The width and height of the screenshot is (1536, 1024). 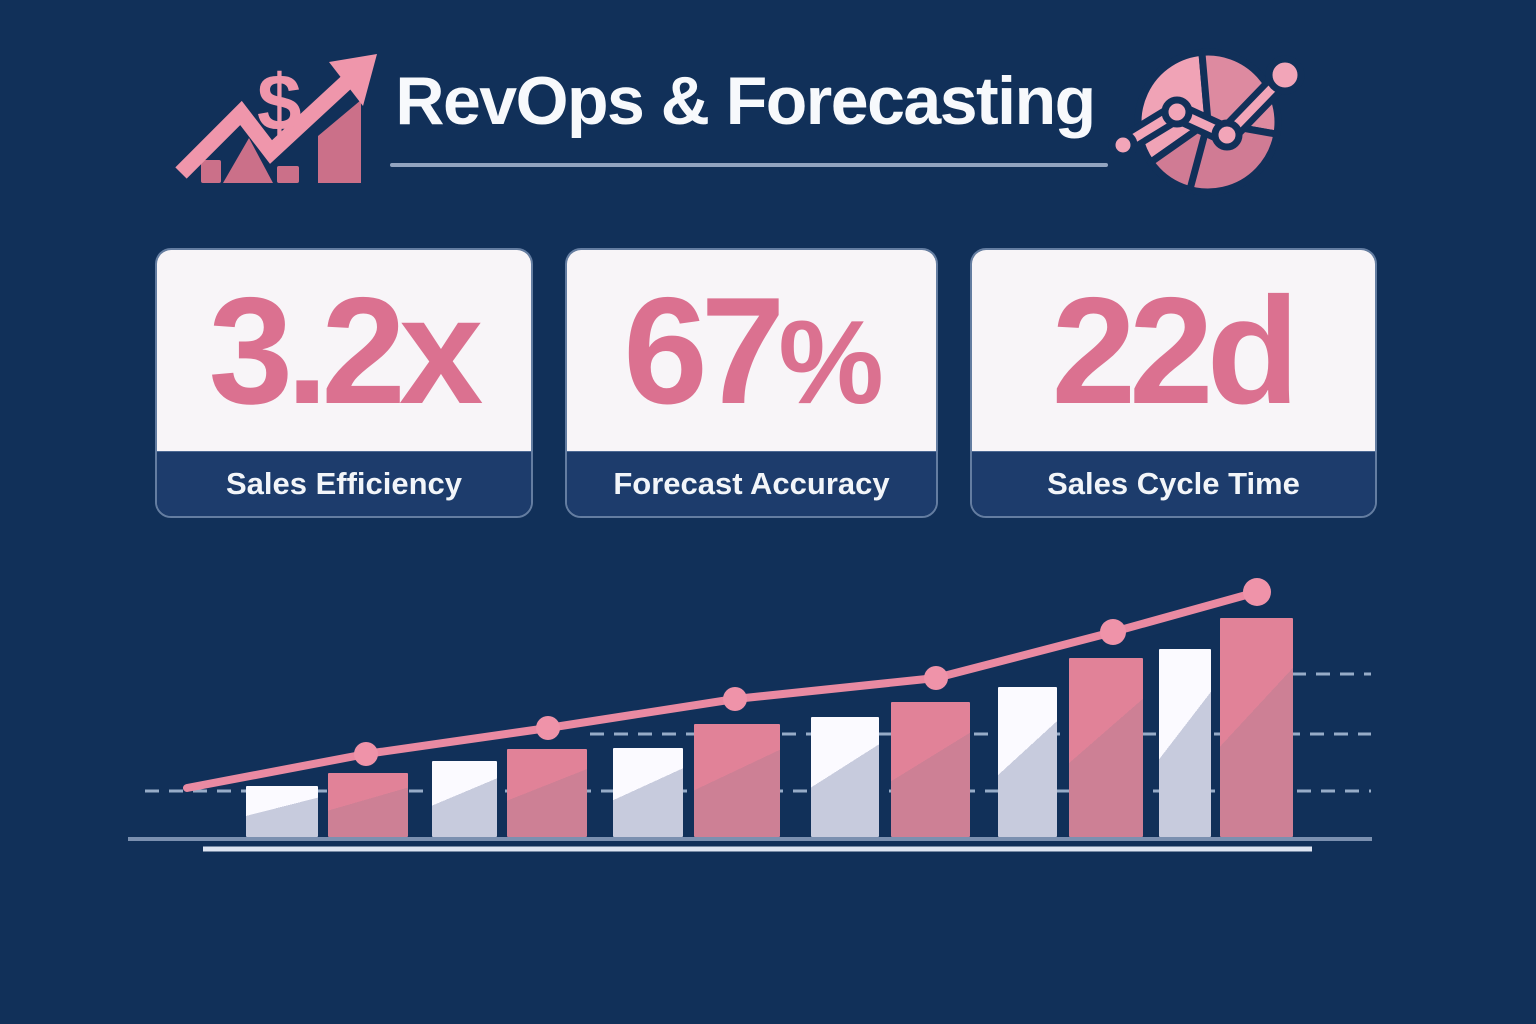 I want to click on dollar-sign-glyph: $, so click(x=279, y=102).